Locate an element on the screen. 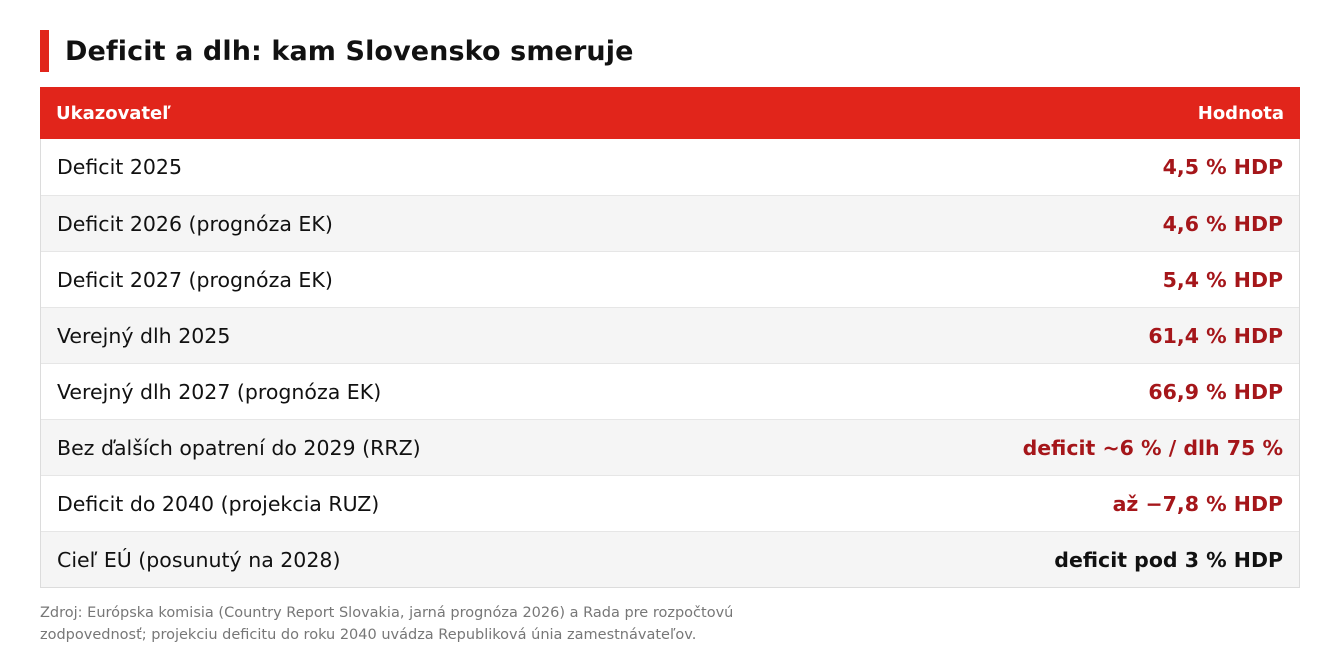 This screenshot has width=1340, height=660. header-indicator: Ukazovateľ is located at coordinates (113, 113).